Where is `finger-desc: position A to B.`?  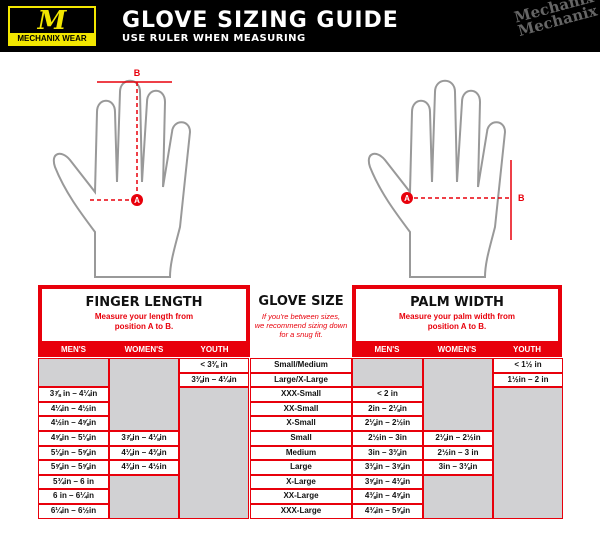
finger-desc: position A to B. is located at coordinates (144, 326).